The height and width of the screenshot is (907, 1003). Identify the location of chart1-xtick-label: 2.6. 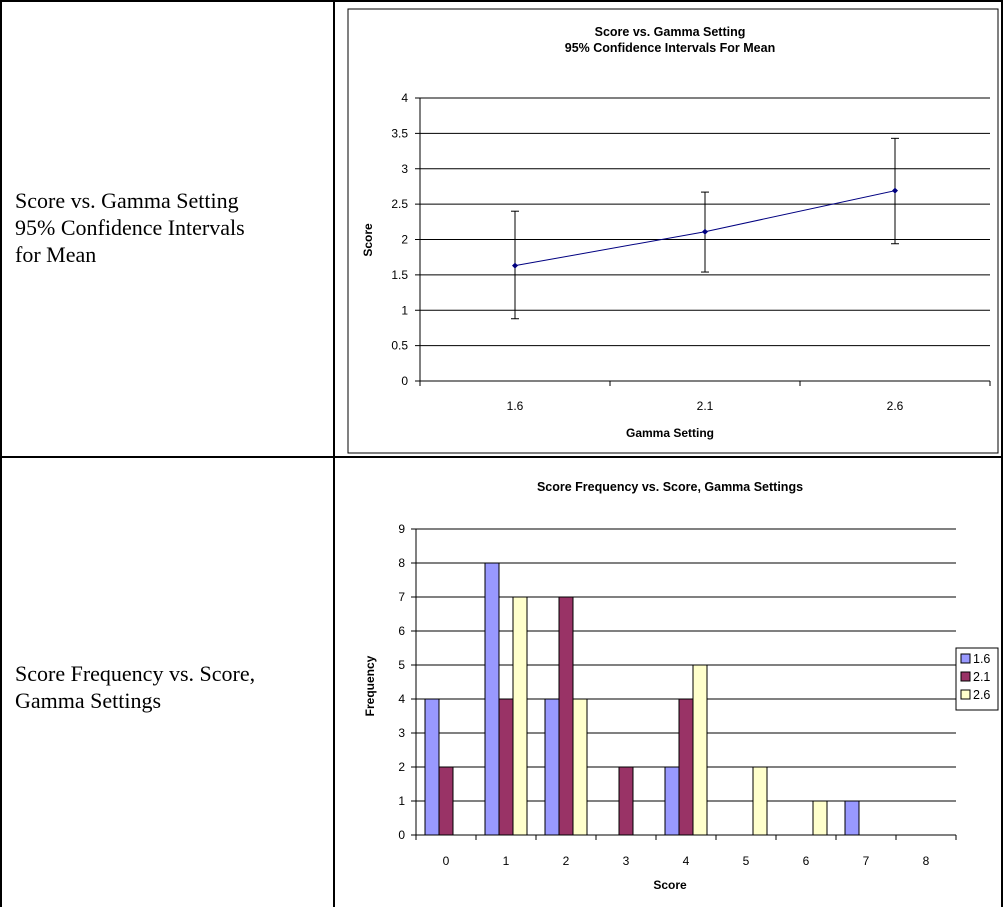
(895, 406).